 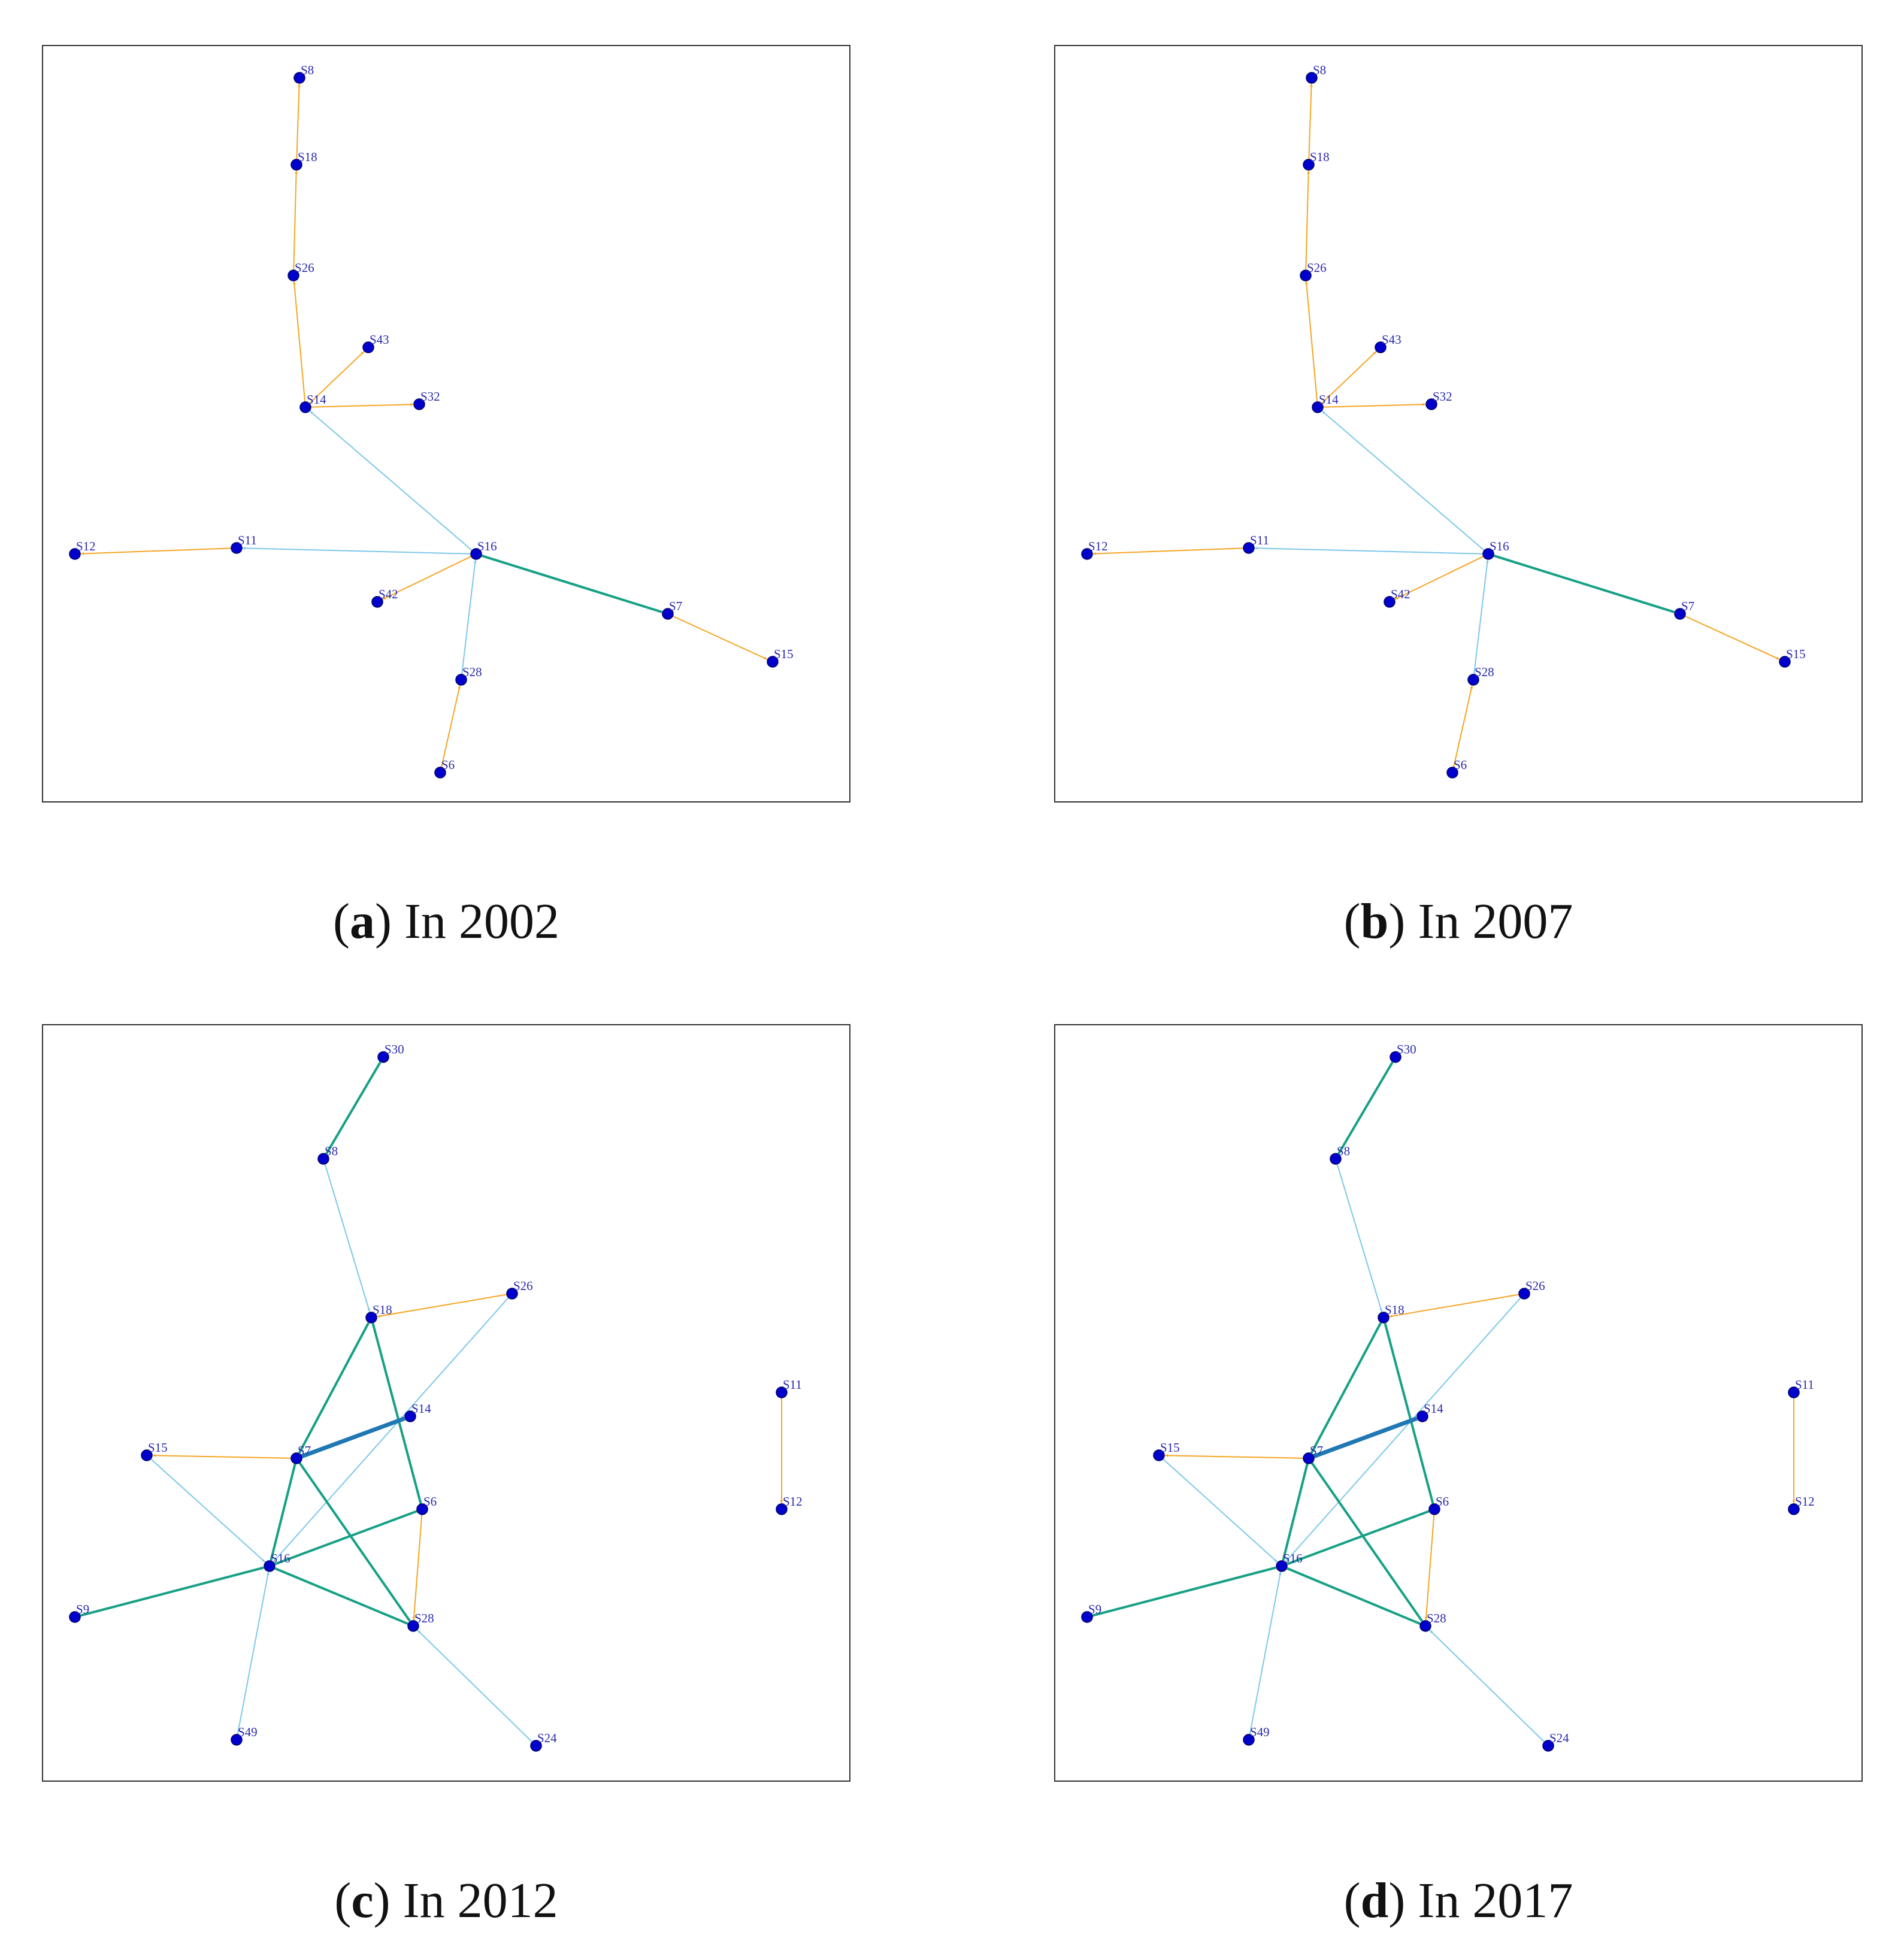 What do you see at coordinates (1168, 551) in the screenshot?
I see `edge-s11-to-s12` at bounding box center [1168, 551].